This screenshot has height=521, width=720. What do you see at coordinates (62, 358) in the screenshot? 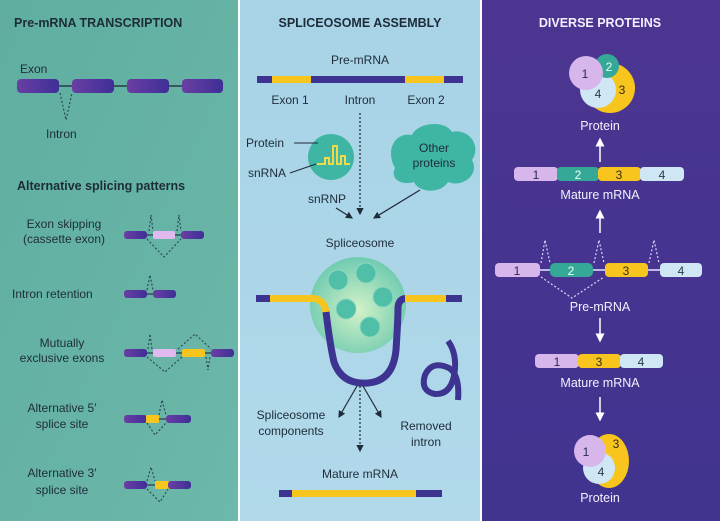
I see `pattern-label: exclusive exons` at bounding box center [62, 358].